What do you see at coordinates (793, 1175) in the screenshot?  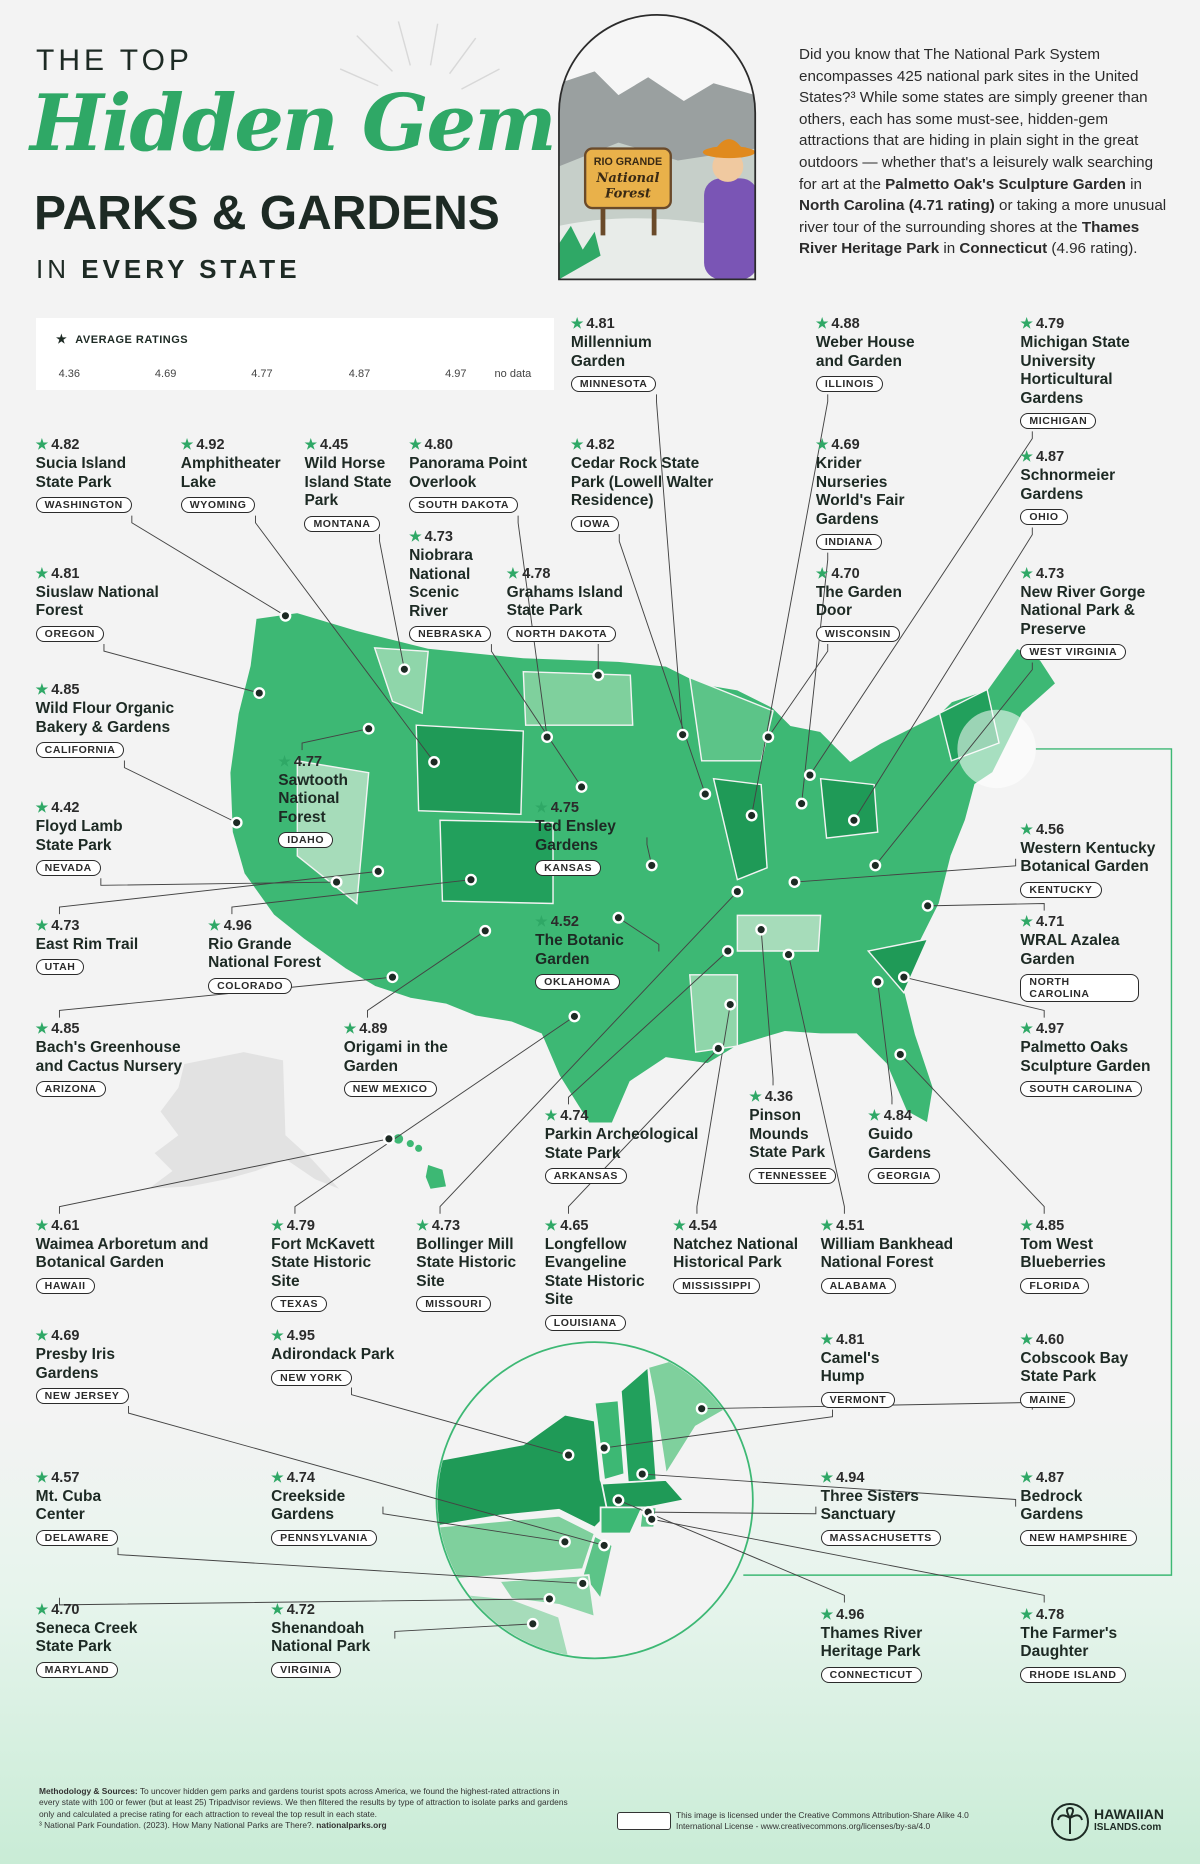 I see `state-tag: TENNESSEE` at bounding box center [793, 1175].